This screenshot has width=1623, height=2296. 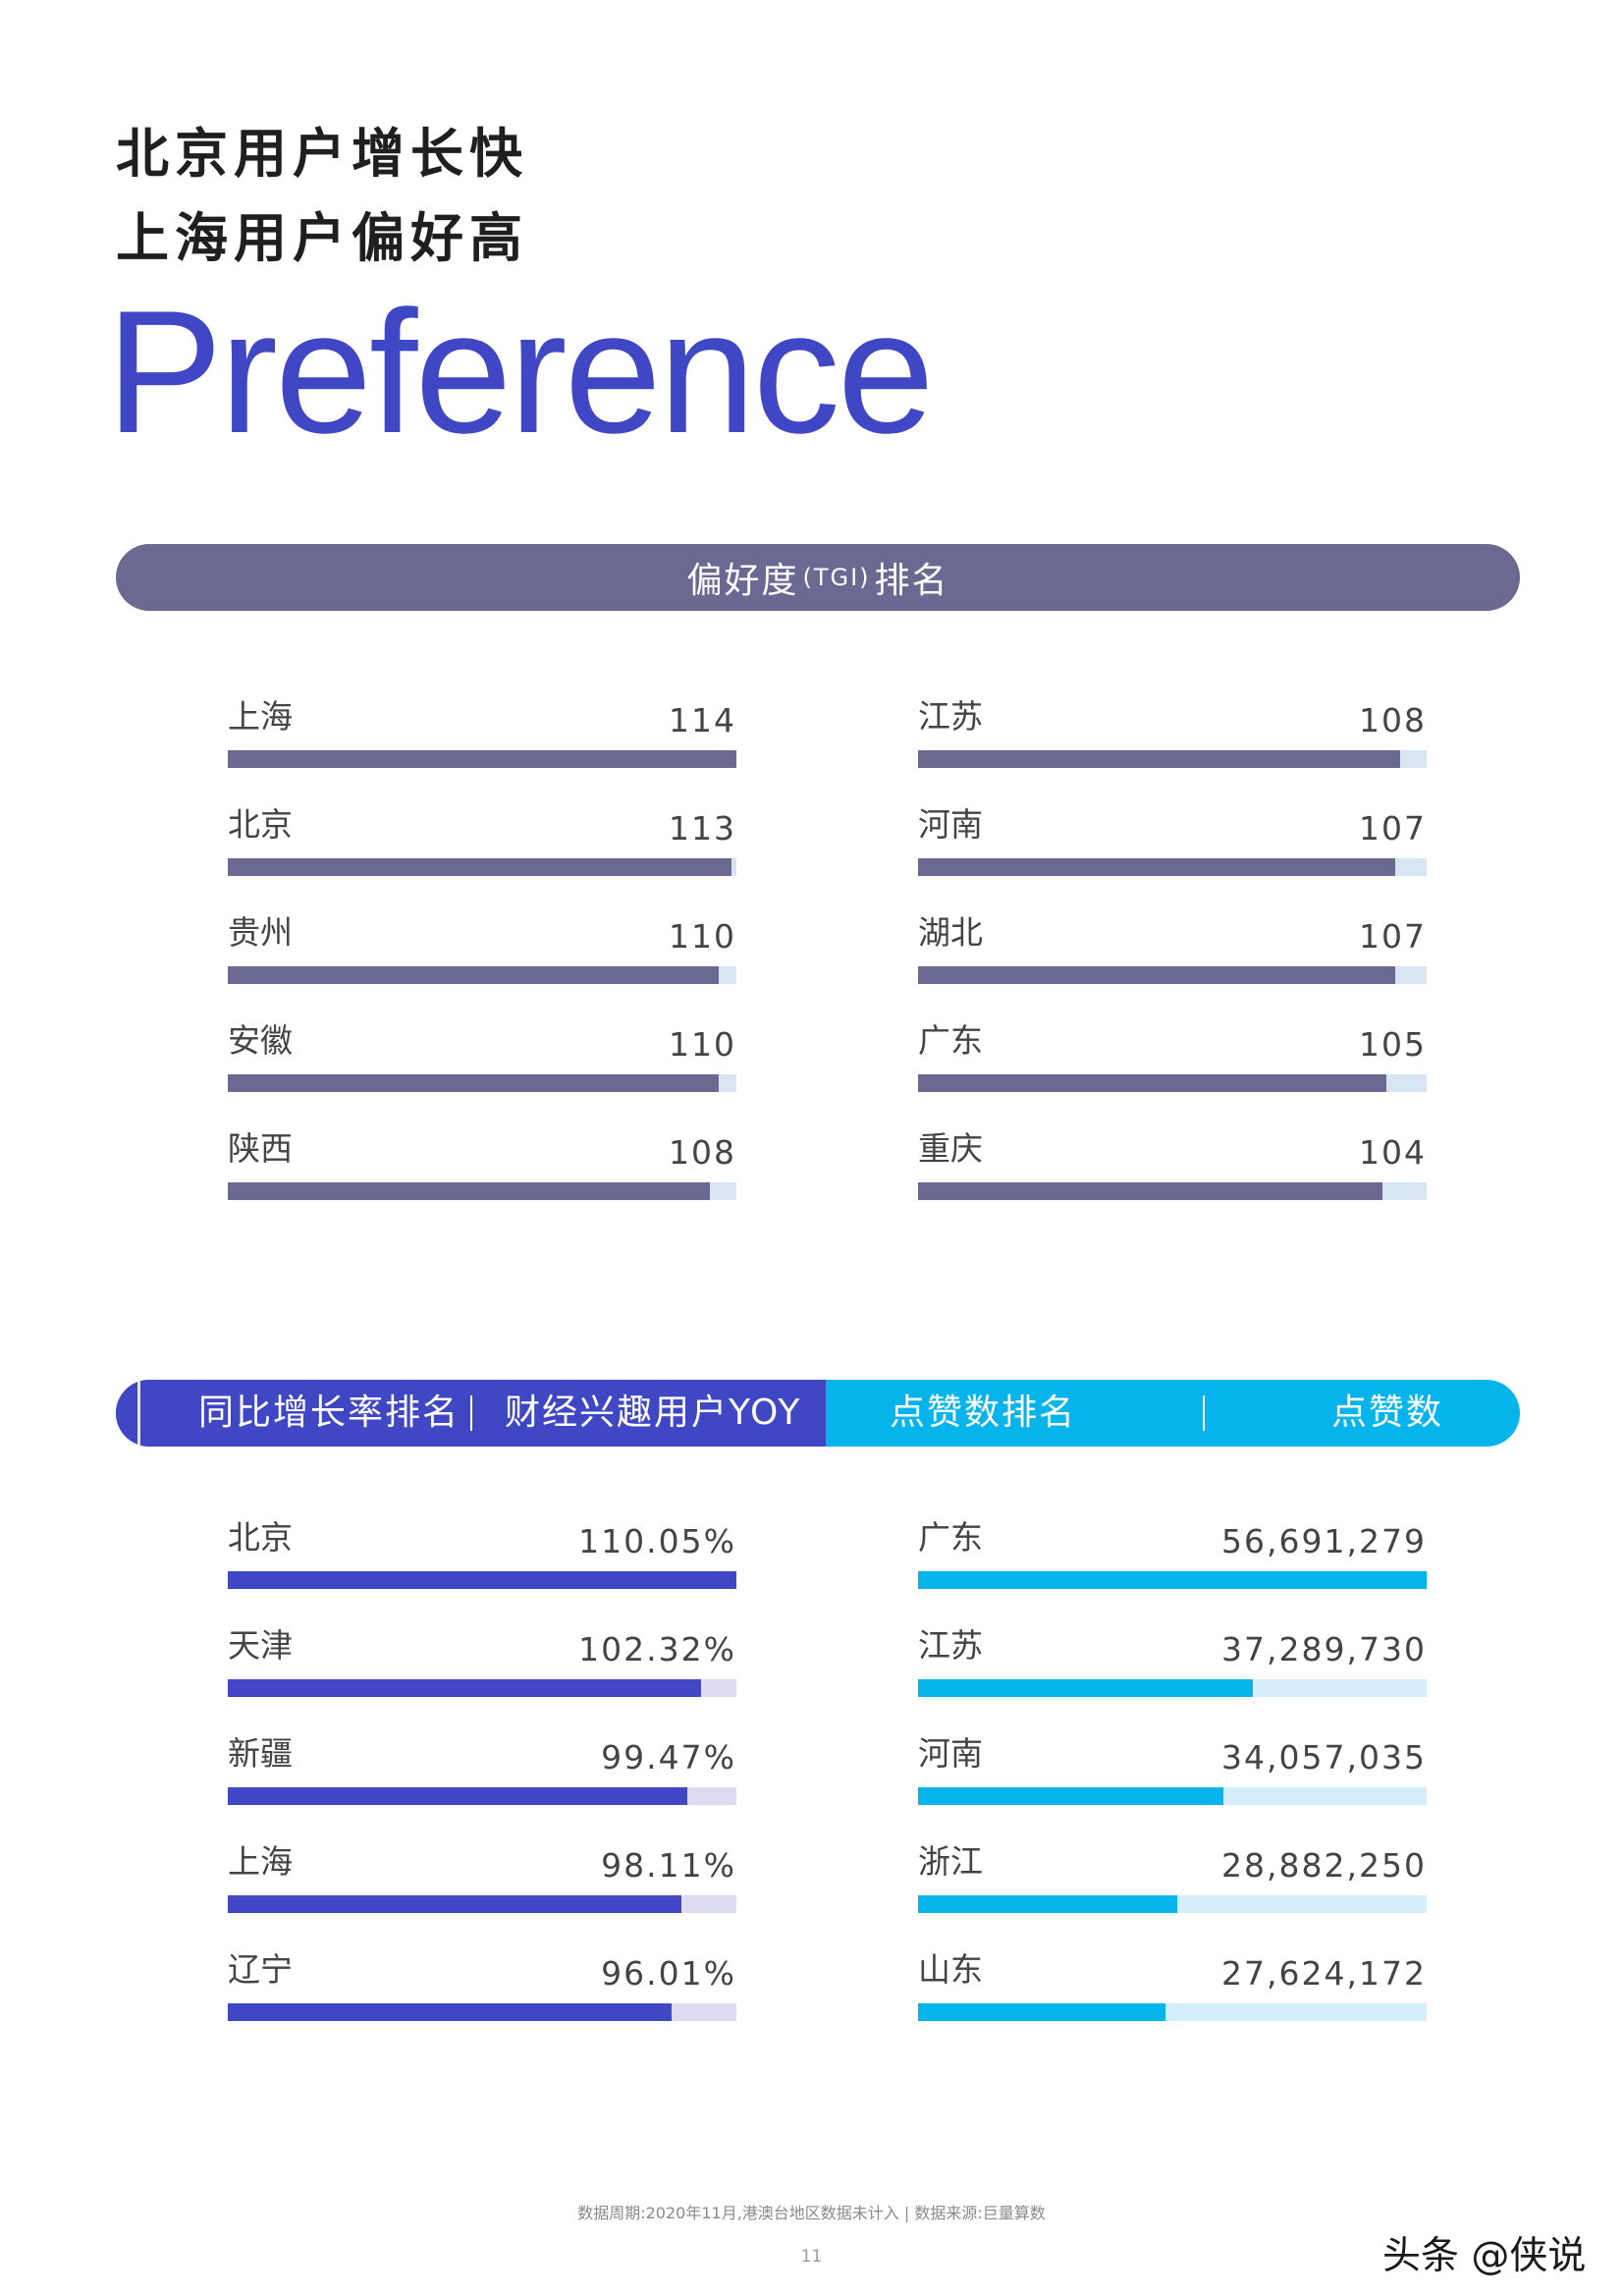 What do you see at coordinates (1393, 720) in the screenshot?
I see `tgi-right-value-label: 108` at bounding box center [1393, 720].